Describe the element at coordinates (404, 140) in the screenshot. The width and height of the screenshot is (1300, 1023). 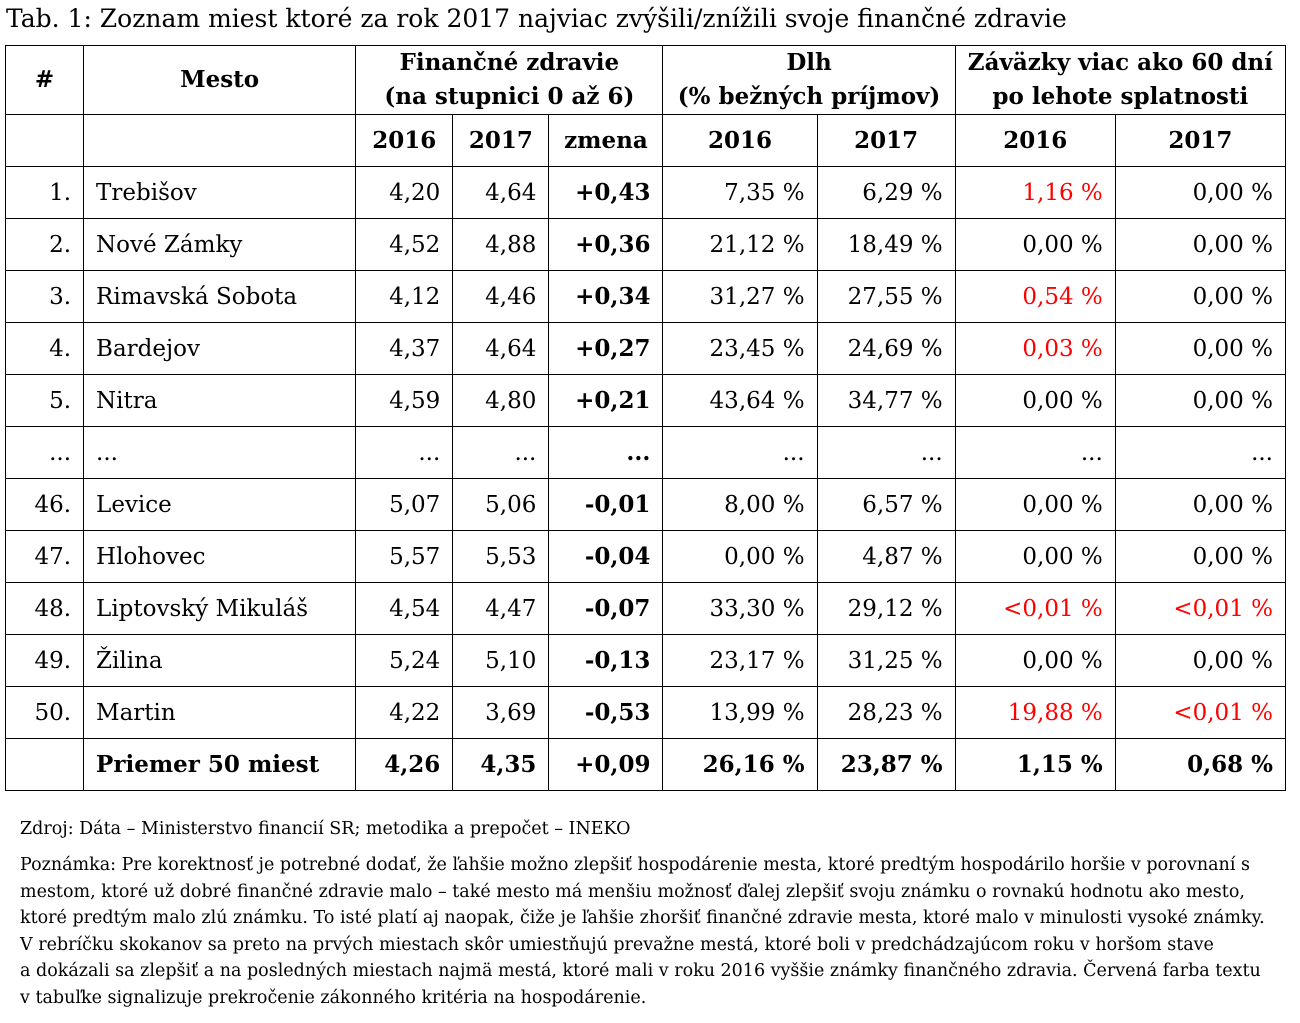
I see `header-health-2016: 2016` at that location.